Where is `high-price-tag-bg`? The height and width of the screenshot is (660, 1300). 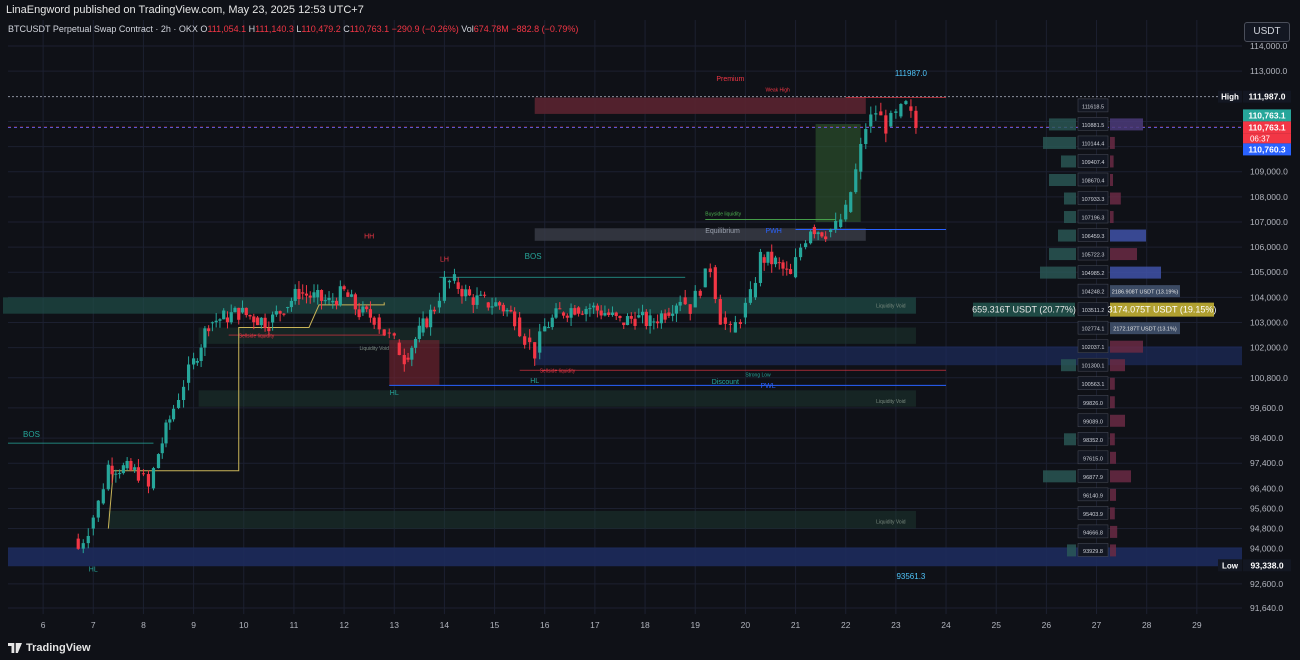 high-price-tag-bg is located at coordinates (1267, 96).